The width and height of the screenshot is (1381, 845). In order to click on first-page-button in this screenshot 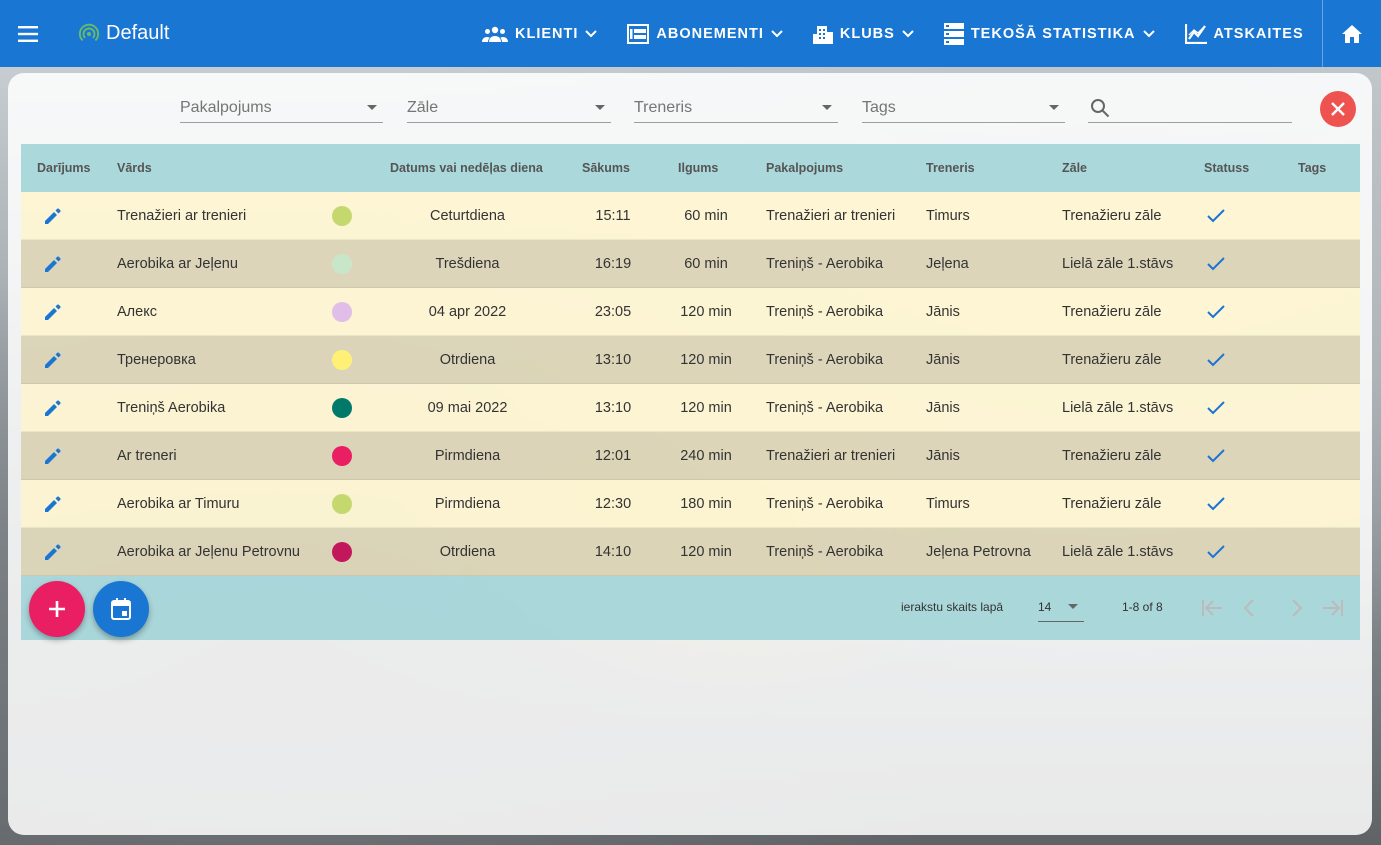, I will do `click(1212, 608)`.